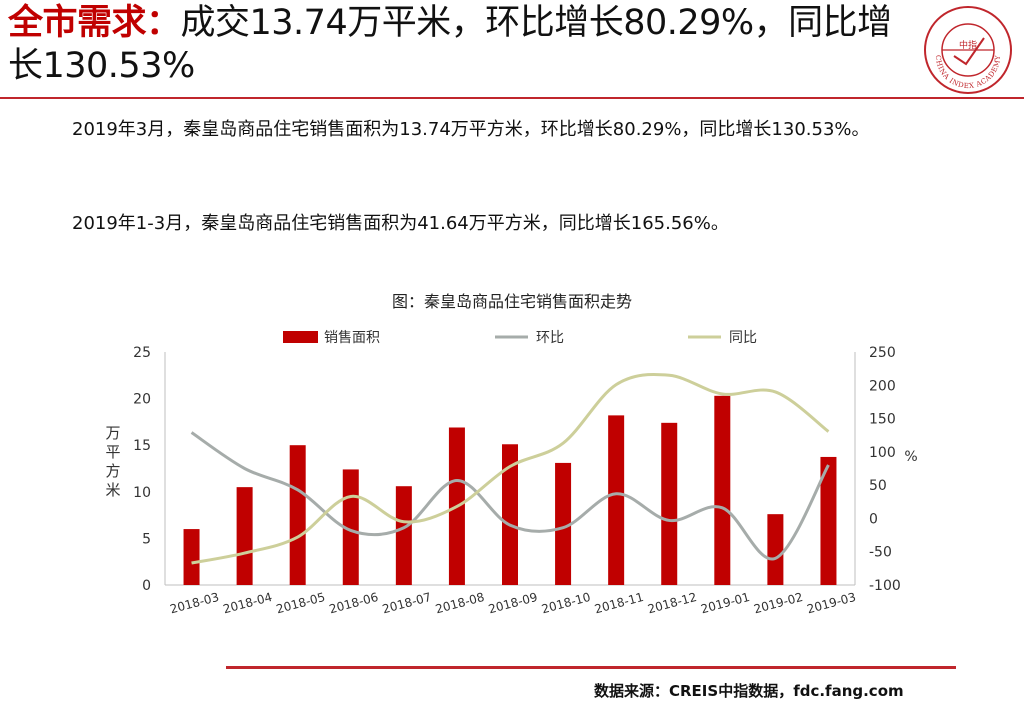 The height and width of the screenshot is (709, 1024). Describe the element at coordinates (112, 490) in the screenshot. I see `y-left-axis-label: 米` at that location.